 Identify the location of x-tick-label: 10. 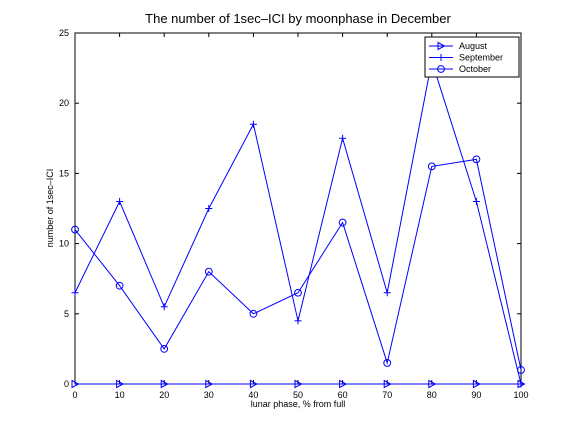
(120, 395).